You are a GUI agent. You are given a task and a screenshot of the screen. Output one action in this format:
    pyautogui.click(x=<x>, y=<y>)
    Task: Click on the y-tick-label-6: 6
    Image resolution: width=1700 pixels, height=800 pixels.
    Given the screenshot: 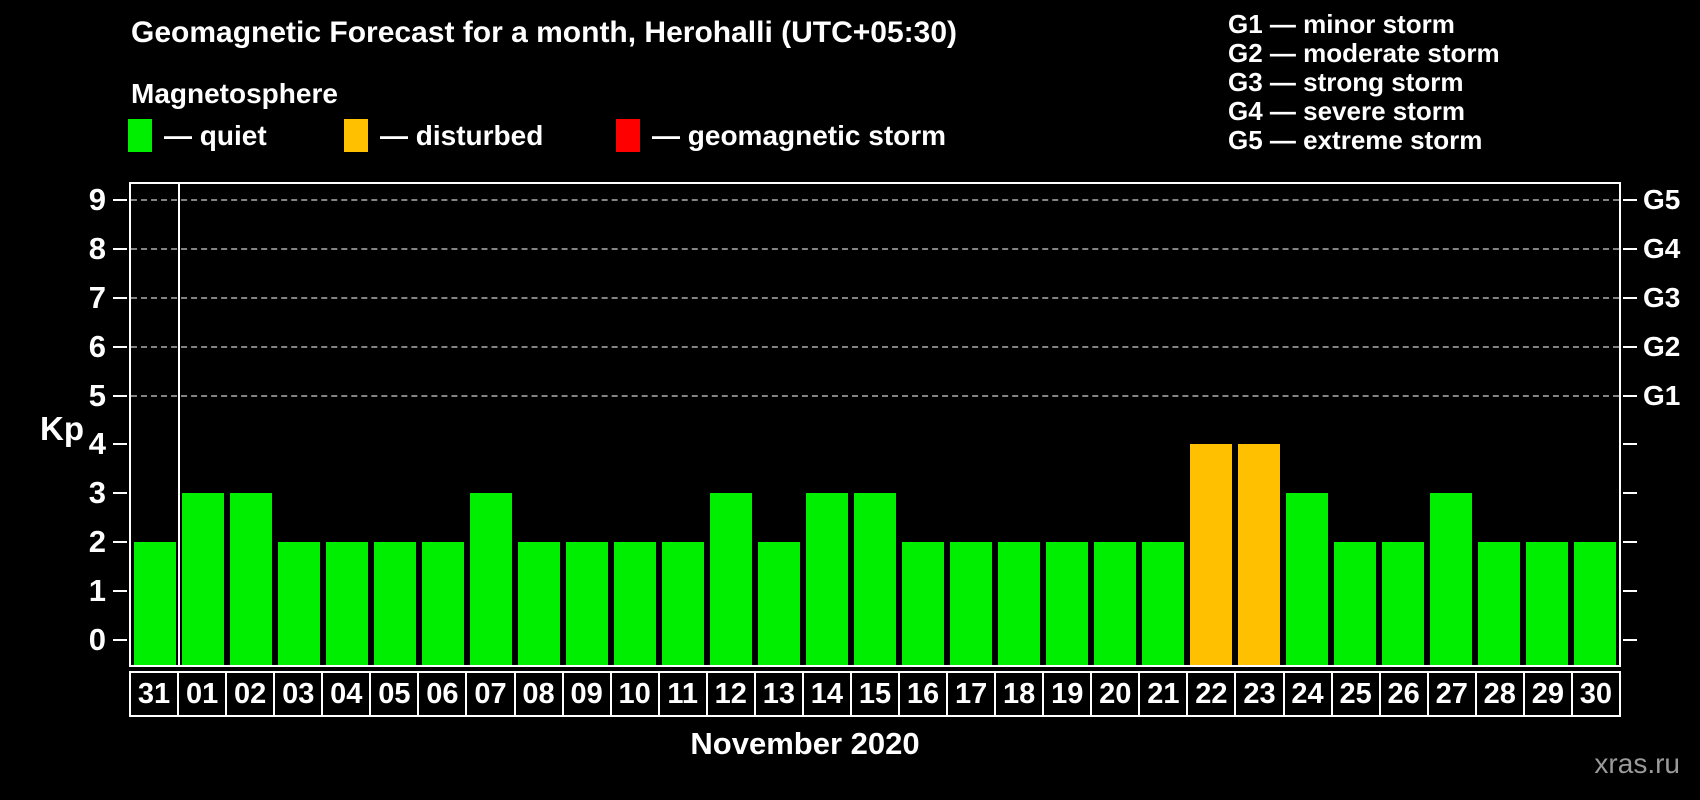 What is the action you would take?
    pyautogui.click(x=97, y=346)
    